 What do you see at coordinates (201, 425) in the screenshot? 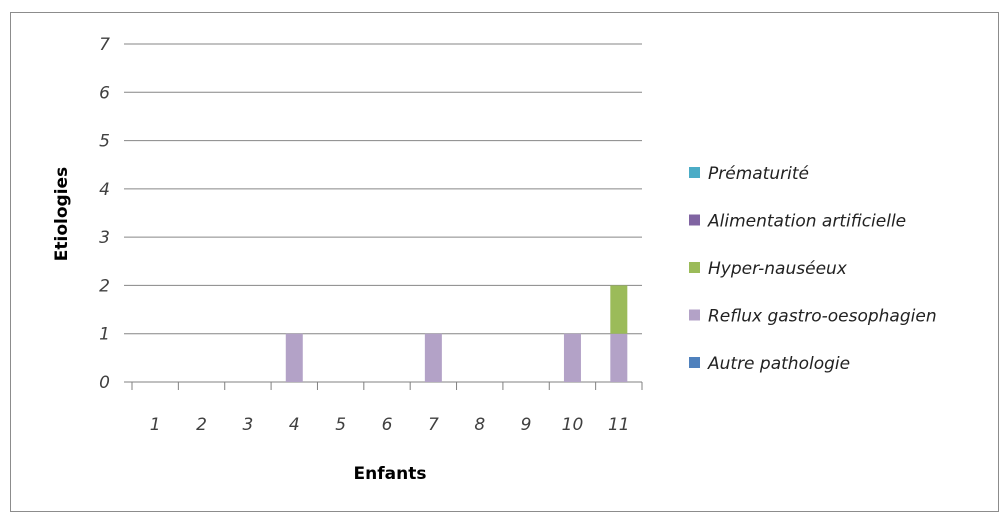
I see `x-tick-label: 2` at bounding box center [201, 425].